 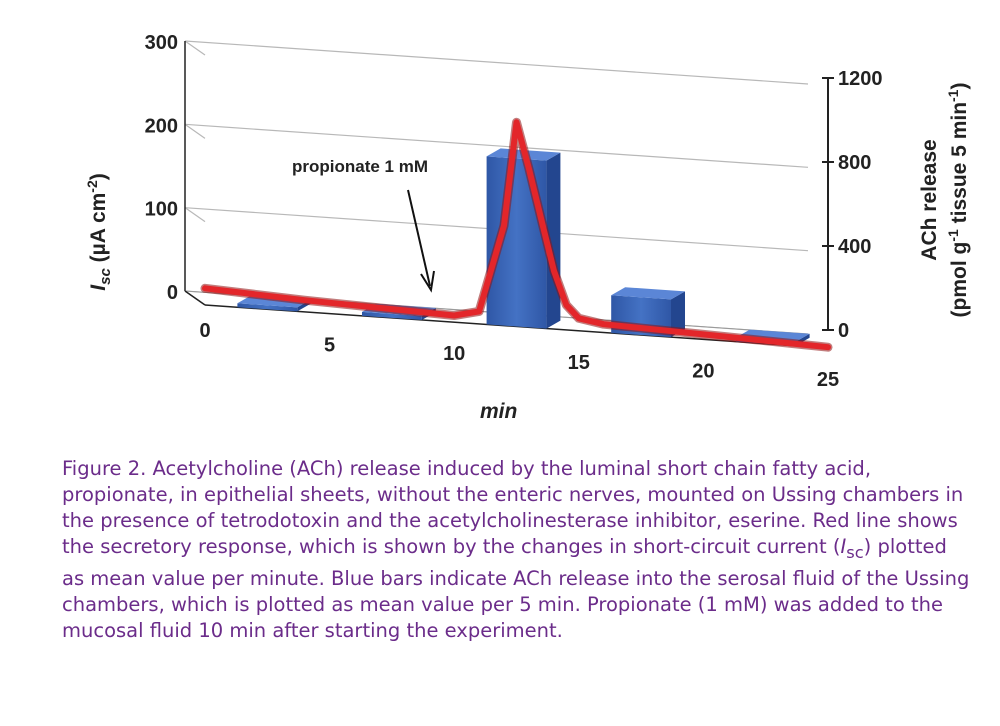 I want to click on x-axis-tick-label: 25, so click(x=828, y=380).